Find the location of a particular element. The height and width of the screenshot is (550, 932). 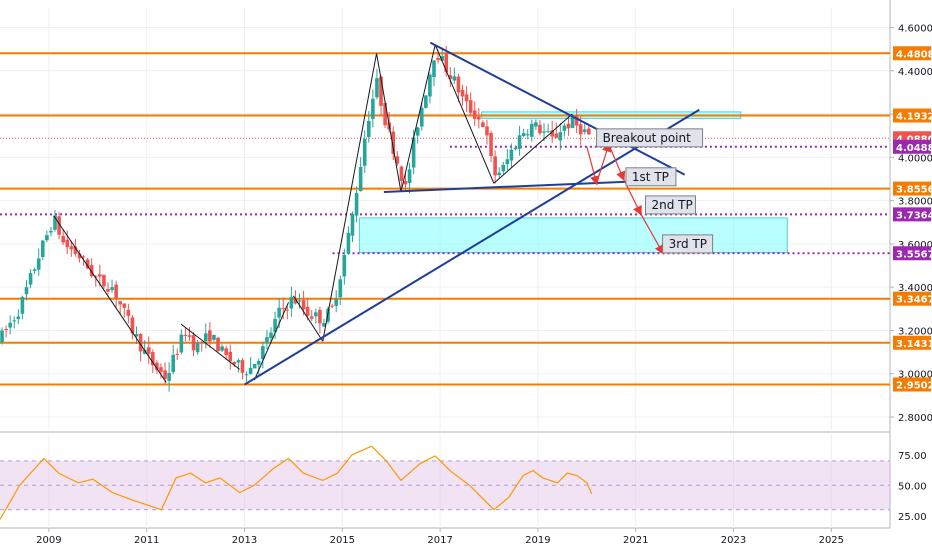

level-price-label: 3.3467 is located at coordinates (914, 300).